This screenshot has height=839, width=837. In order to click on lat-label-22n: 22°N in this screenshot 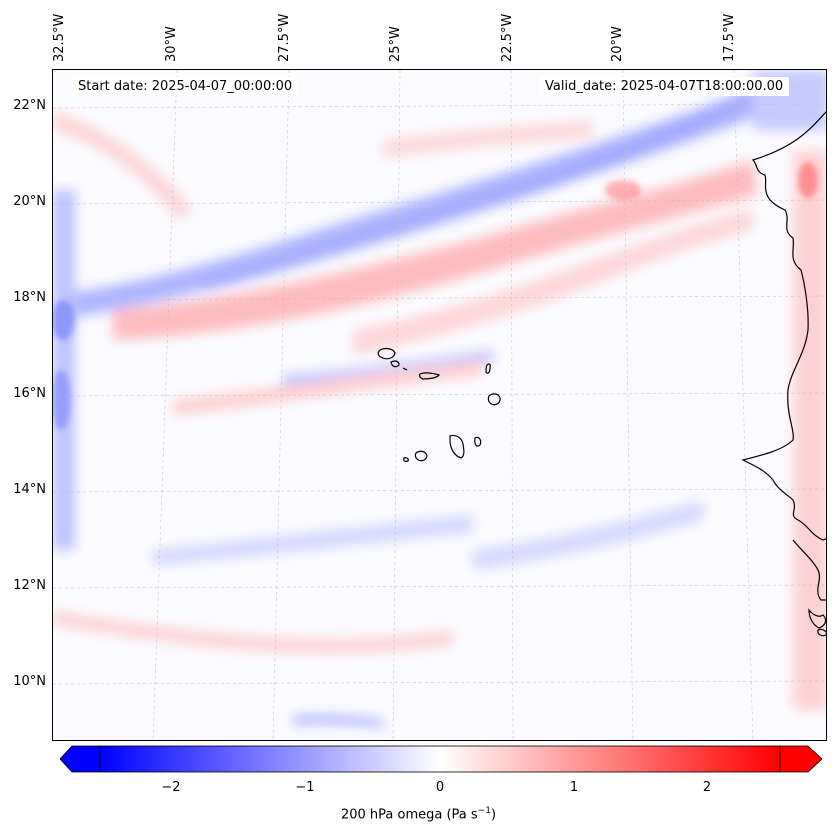, I will do `click(29, 105)`.